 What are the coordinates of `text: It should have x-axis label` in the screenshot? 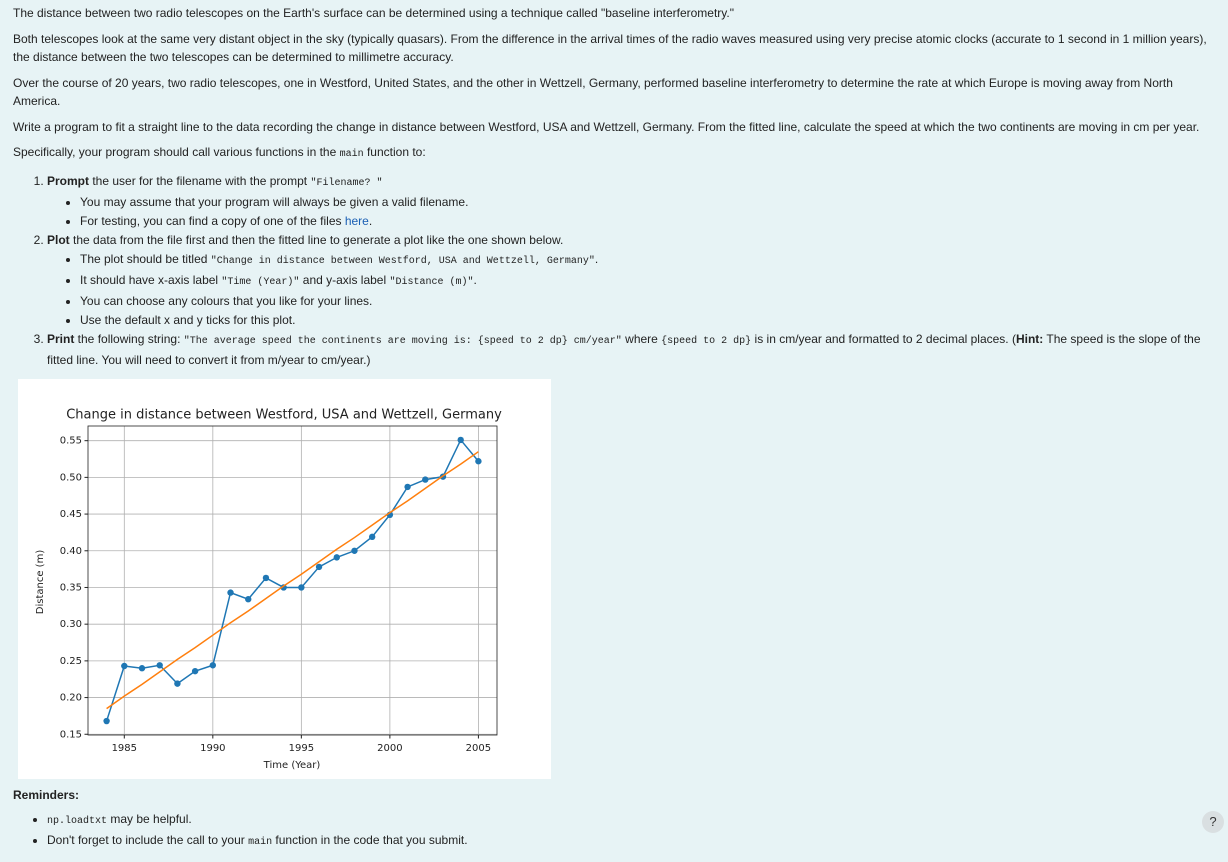 It's located at (151, 279).